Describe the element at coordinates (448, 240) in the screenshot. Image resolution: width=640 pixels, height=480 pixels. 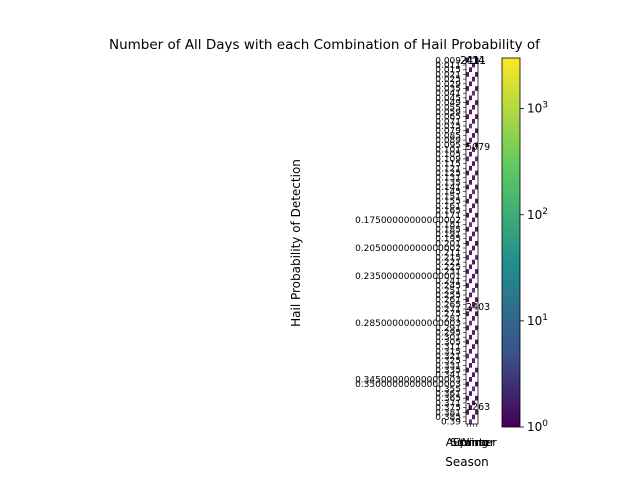
I see `y-tick-label: 0.195` at that location.